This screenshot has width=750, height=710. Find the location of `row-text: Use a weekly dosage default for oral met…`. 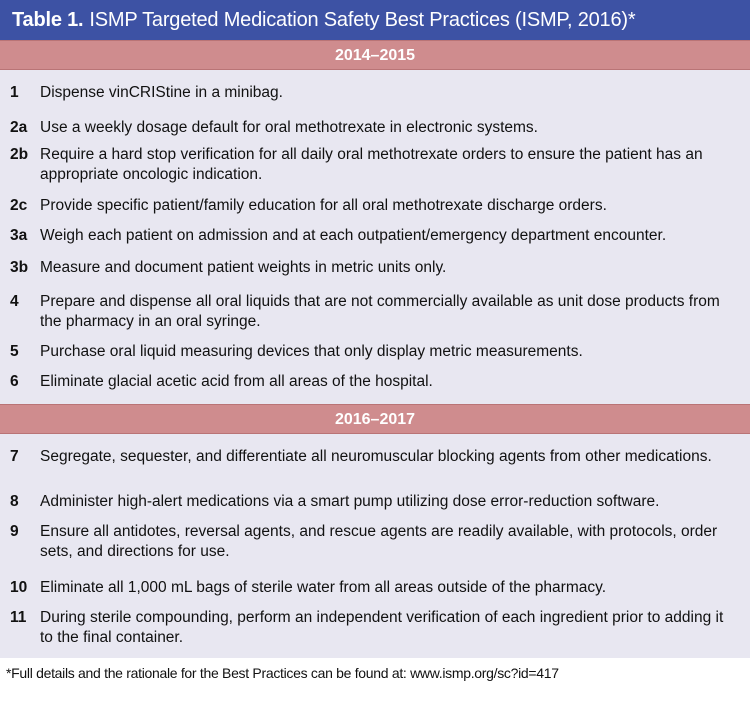

row-text: Use a weekly dosage default for oral met… is located at coordinates (289, 127).